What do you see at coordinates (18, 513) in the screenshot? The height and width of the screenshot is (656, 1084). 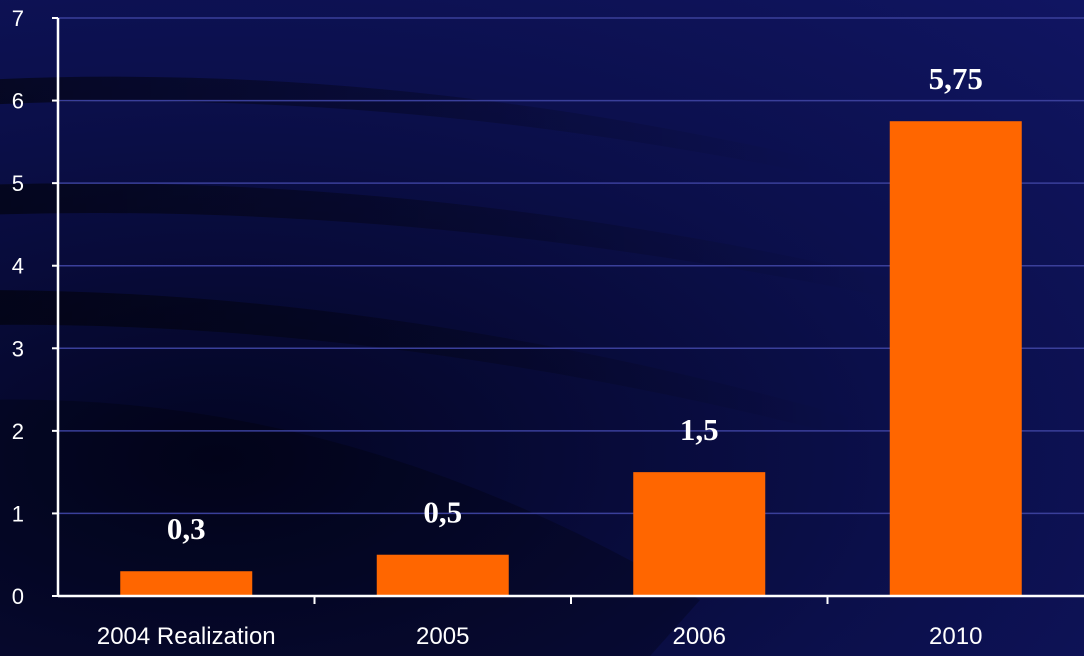 I see `y-tick-label: 1` at bounding box center [18, 513].